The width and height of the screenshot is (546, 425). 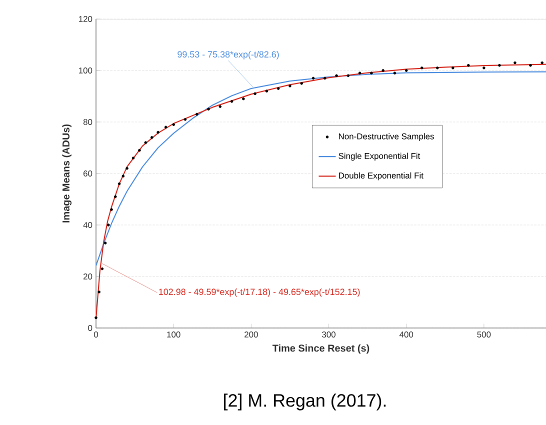 I want to click on y-tick-label: 120, so click(x=85, y=19).